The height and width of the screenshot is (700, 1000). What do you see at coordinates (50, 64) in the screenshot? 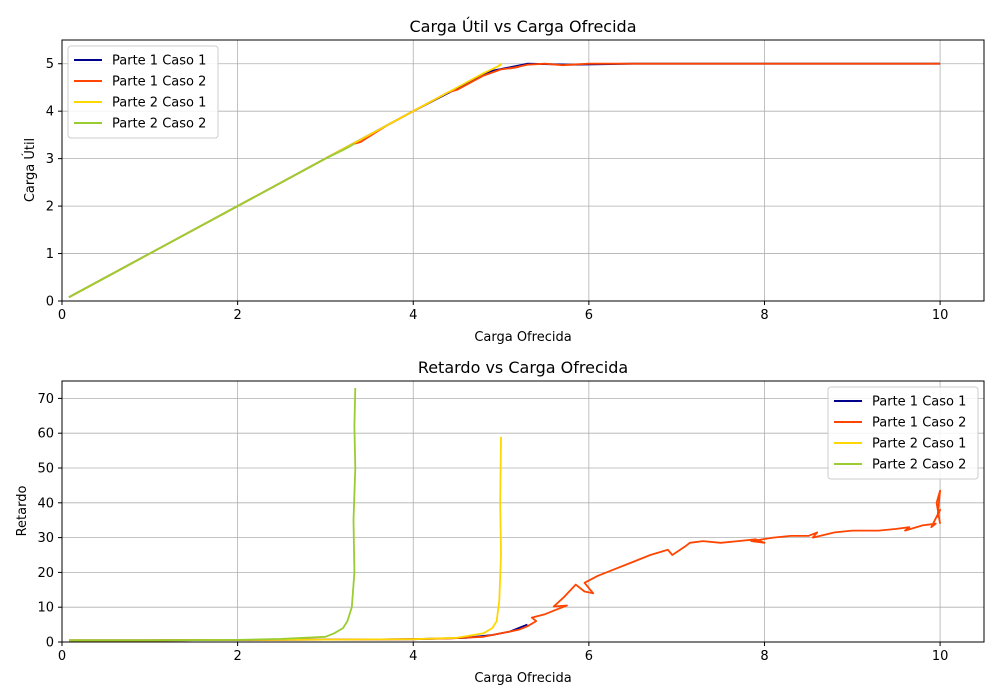
I see `y-tick-label: 5` at bounding box center [50, 64].